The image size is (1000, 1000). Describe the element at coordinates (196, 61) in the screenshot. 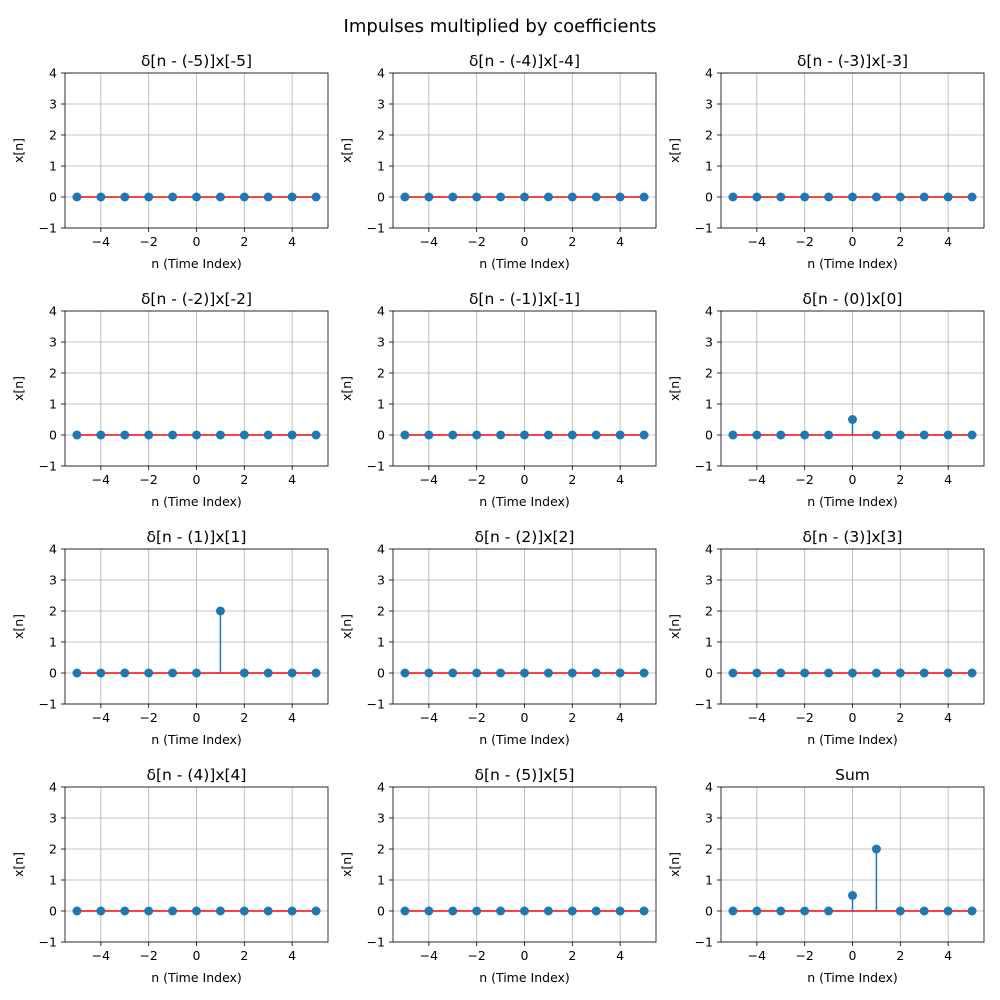

I see `subplot-title: δ[n - (-5)]x[-5]` at that location.